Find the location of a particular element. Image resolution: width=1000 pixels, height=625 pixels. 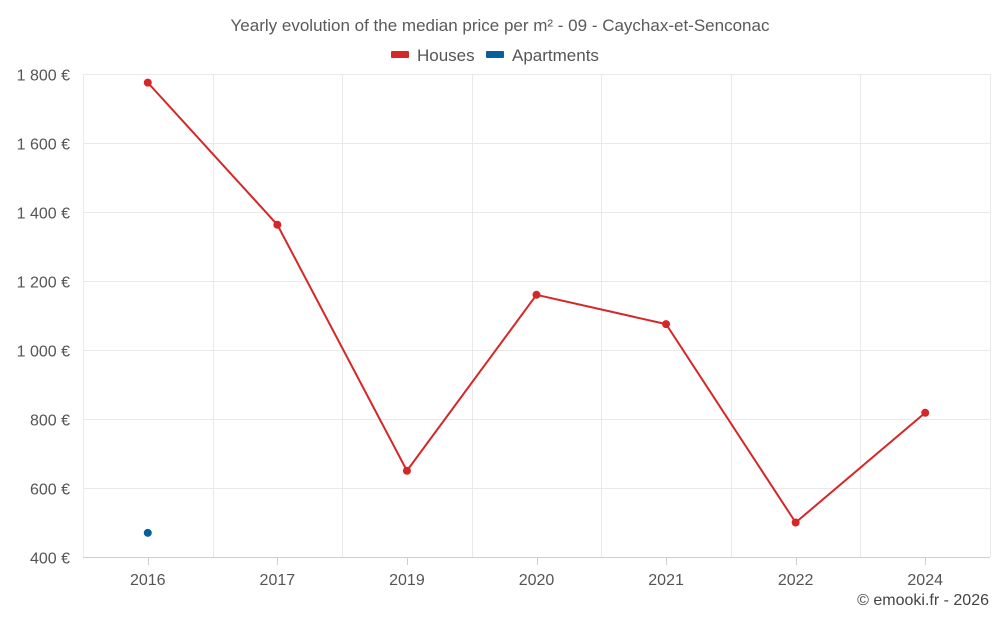

legend-swatch-houses is located at coordinates (400, 54).